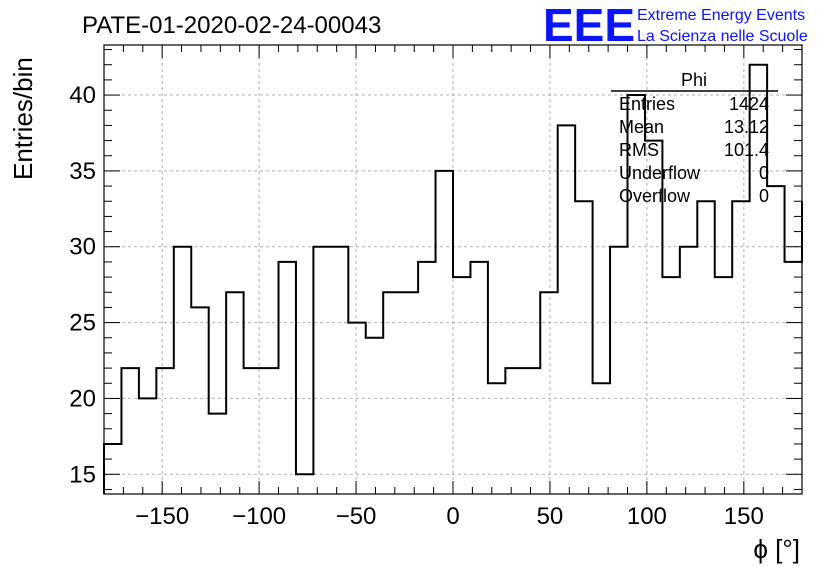 The image size is (836, 572). I want to click on x-tick-label: 50, so click(550, 516).